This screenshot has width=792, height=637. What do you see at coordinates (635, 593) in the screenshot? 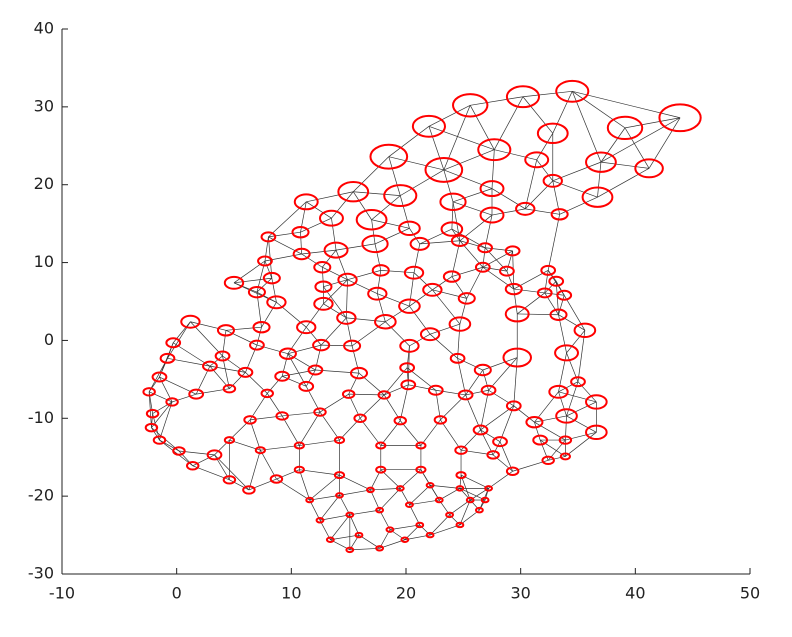
I see `x-tick-label: 40` at bounding box center [635, 593].